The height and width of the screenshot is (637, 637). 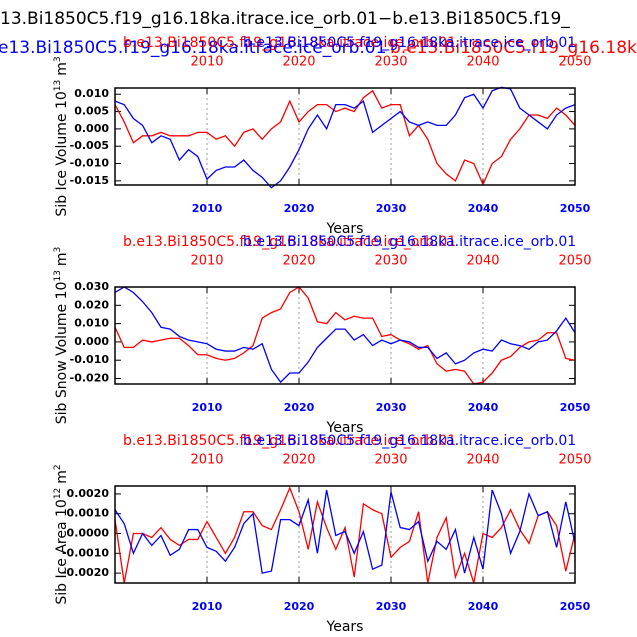 What do you see at coordinates (88, 533) in the screenshot?
I see `y-tick-label: 0.0000` at bounding box center [88, 533].